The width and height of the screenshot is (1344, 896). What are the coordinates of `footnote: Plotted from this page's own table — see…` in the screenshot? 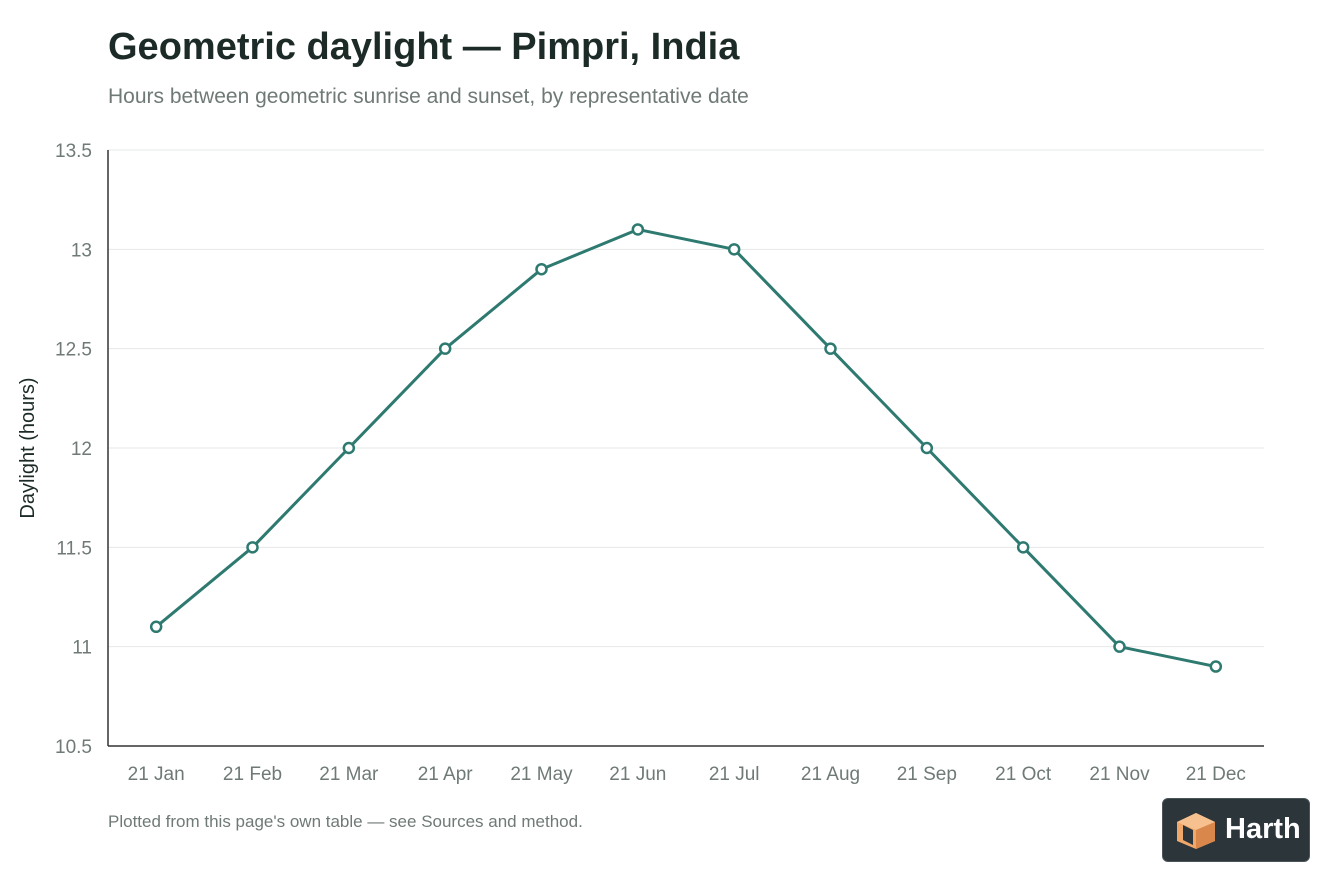 It's located at (345, 821).